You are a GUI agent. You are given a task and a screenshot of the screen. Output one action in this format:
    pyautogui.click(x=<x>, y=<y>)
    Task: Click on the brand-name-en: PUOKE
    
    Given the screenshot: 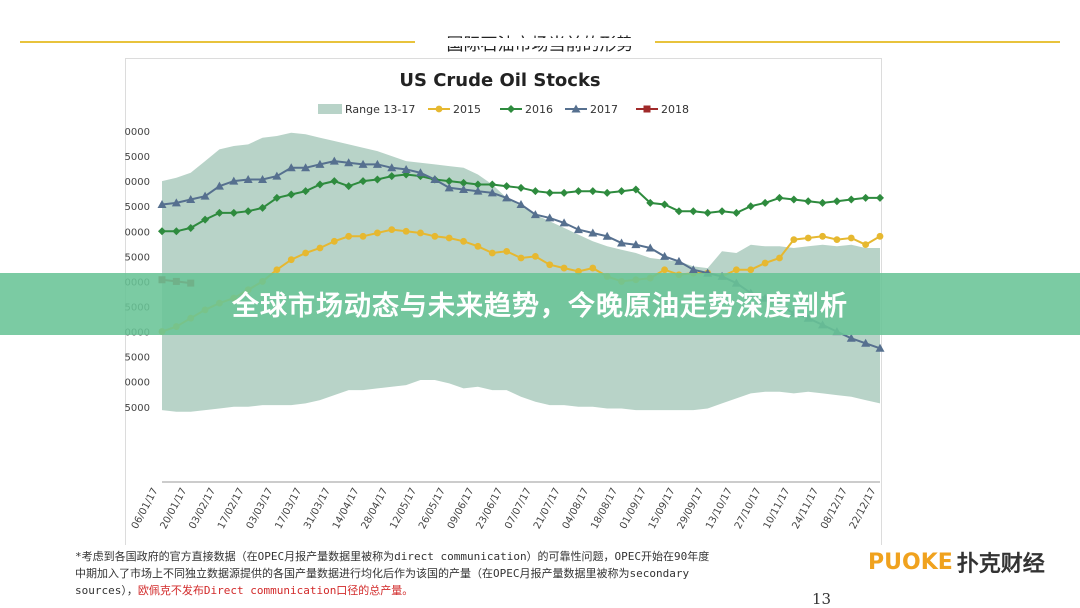 What is the action you would take?
    pyautogui.click(x=910, y=562)
    